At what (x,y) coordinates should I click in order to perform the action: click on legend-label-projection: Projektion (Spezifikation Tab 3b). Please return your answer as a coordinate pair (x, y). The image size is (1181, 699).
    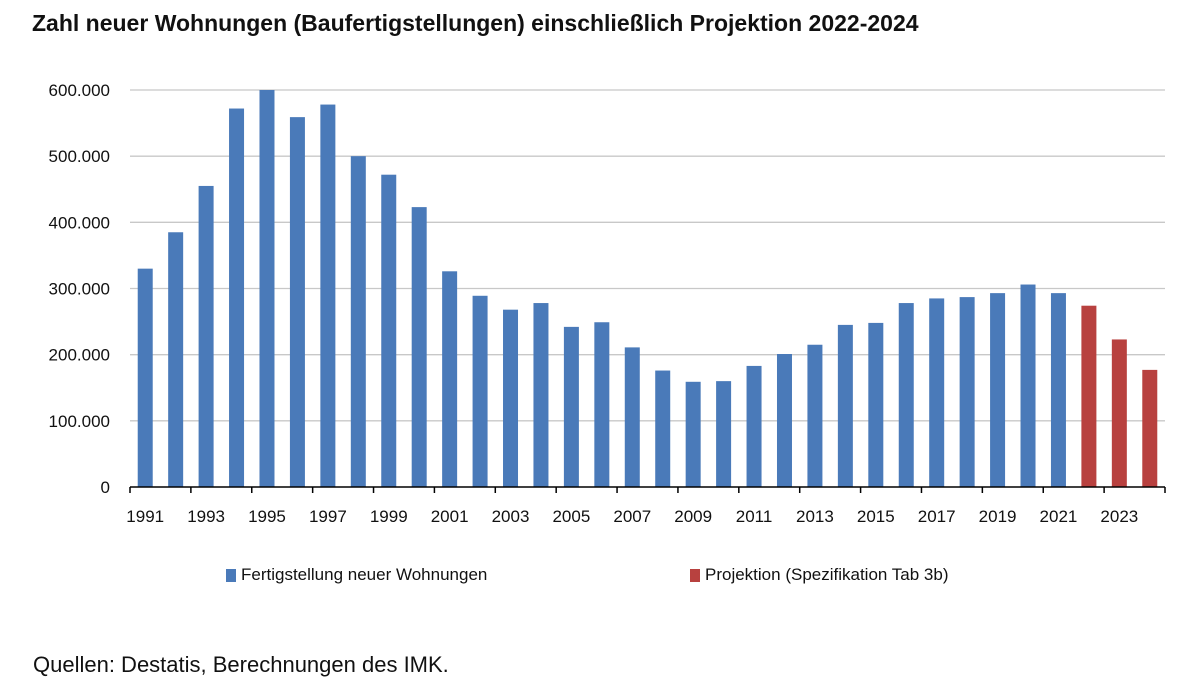
    Looking at the image, I should click on (827, 574).